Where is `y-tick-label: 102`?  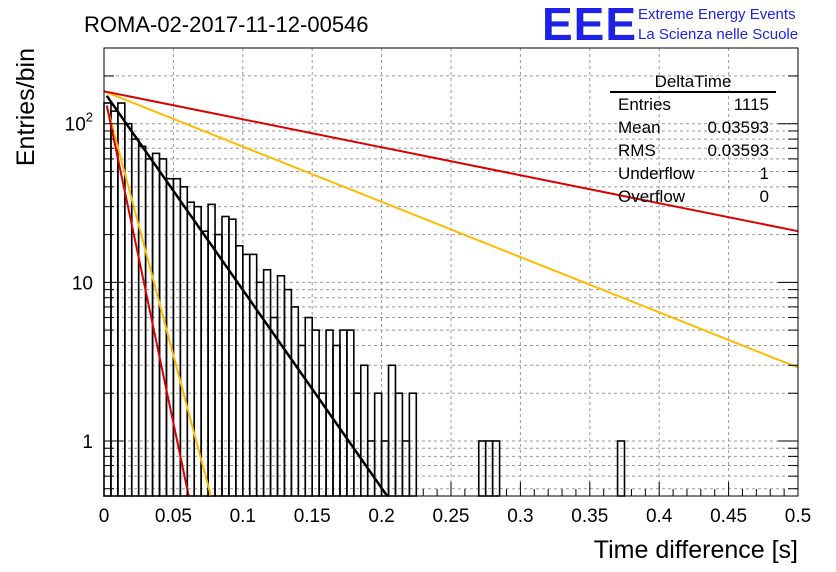
y-tick-label: 102 is located at coordinates (79, 123).